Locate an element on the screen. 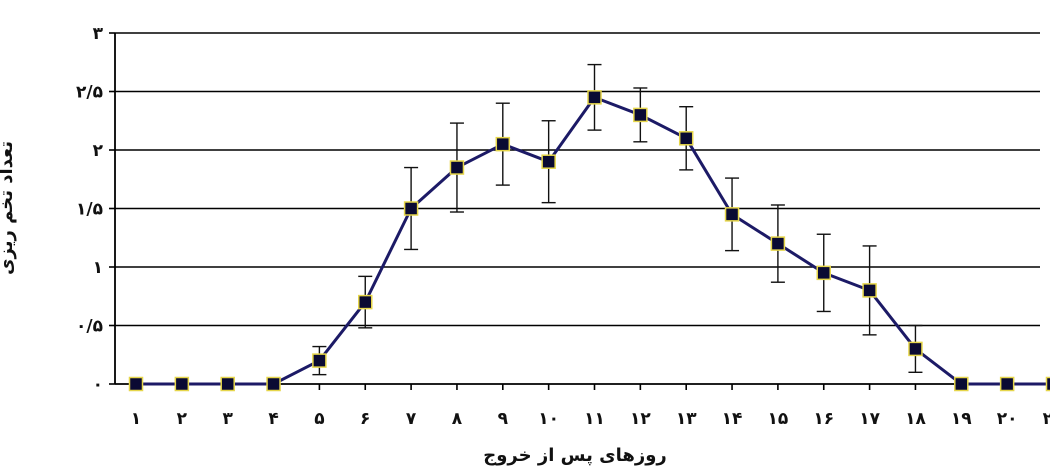 The height and width of the screenshot is (472, 1050). x-tick-label: ۱۳ is located at coordinates (686, 419).